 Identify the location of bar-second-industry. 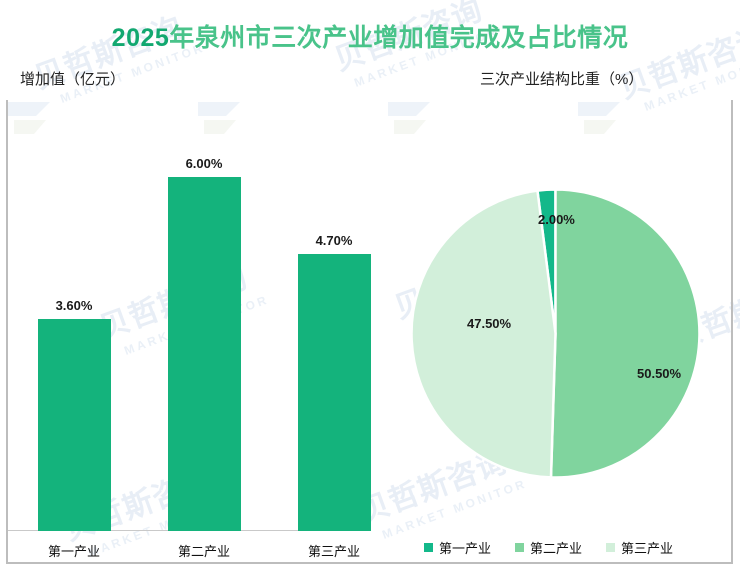
(204, 354).